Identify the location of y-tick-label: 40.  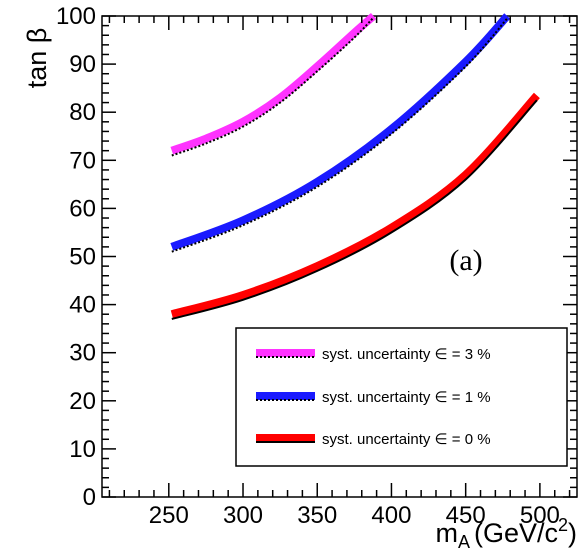
(82, 305).